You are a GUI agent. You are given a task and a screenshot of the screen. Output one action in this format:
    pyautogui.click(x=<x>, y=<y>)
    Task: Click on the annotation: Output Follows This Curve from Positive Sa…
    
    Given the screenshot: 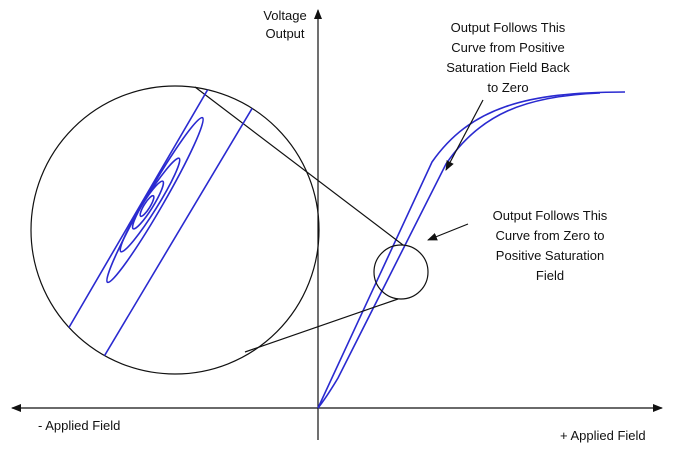 What is the action you would take?
    pyautogui.click(x=508, y=57)
    